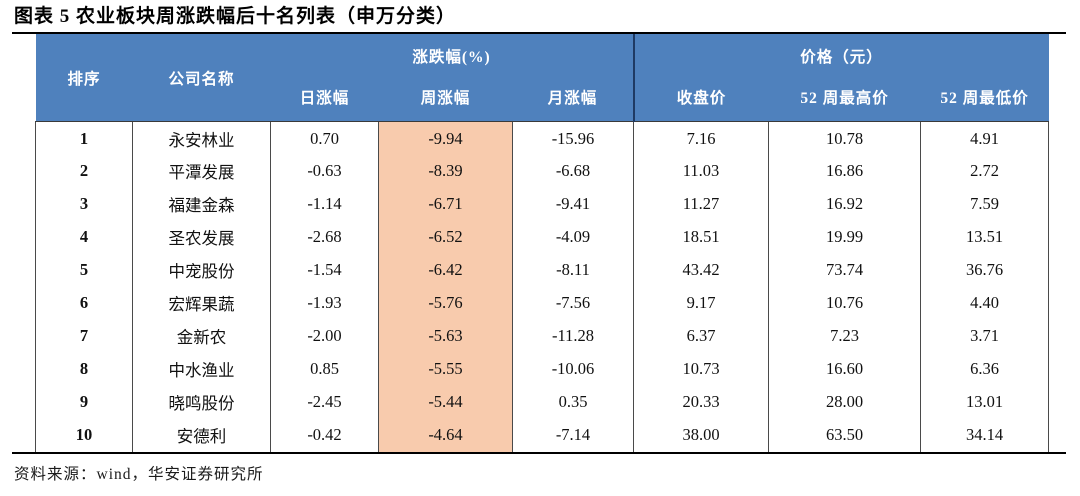 The width and height of the screenshot is (1080, 496). I want to click on weekly-change-cell: -6.71, so click(445, 204).